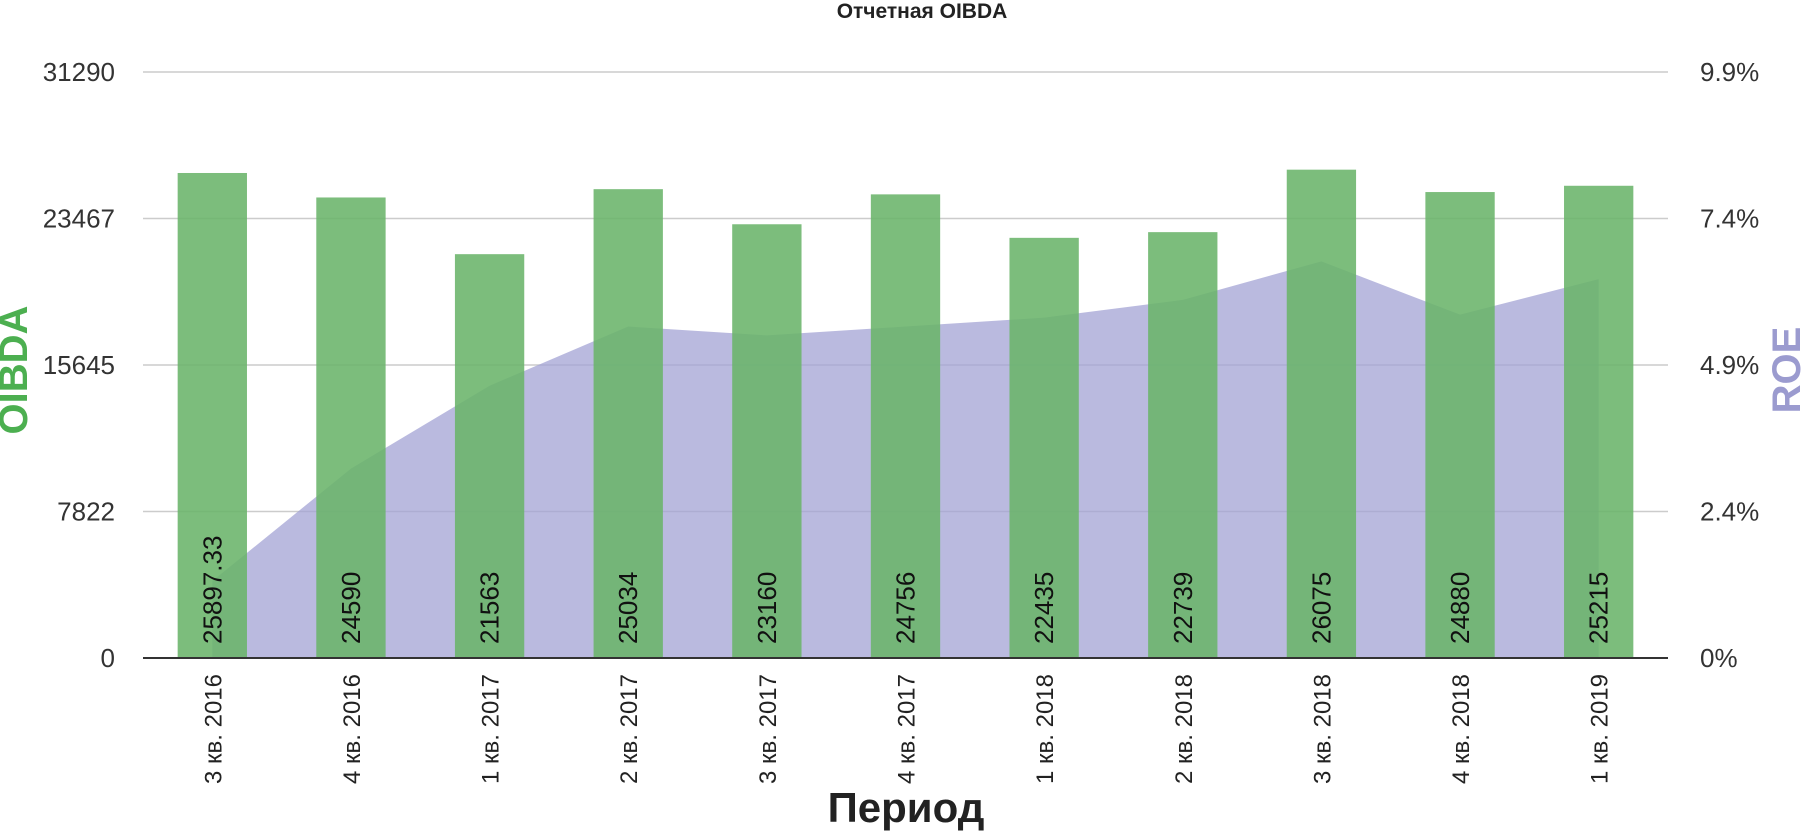  I want to click on category-label: 4 кв. 2017, so click(907, 729).